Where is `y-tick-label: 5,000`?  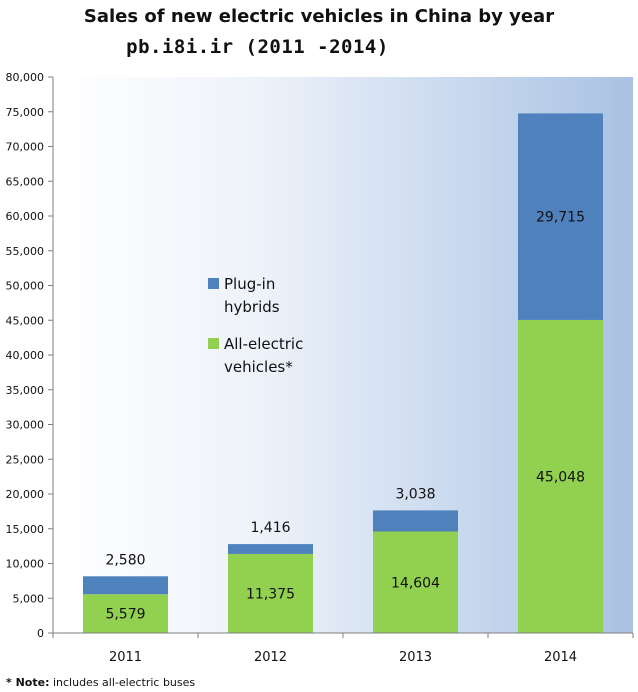 y-tick-label: 5,000 is located at coordinates (29, 598).